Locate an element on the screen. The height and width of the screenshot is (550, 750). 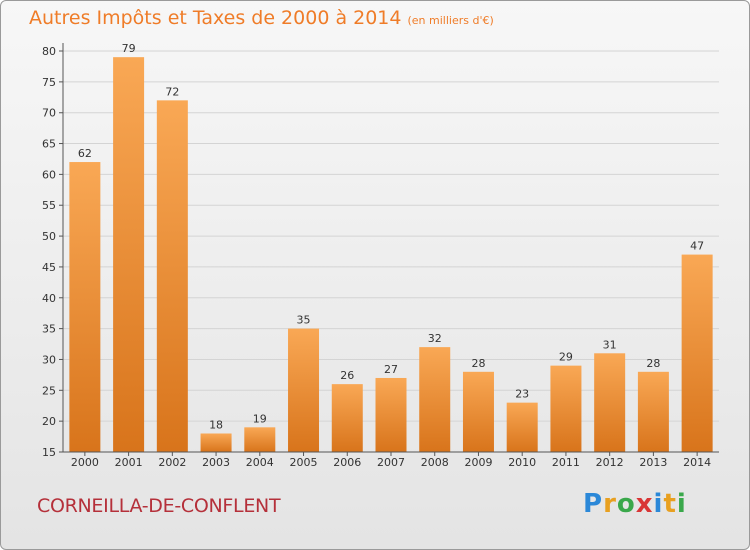
y-tick-label: 30 is located at coordinates (49, 359).